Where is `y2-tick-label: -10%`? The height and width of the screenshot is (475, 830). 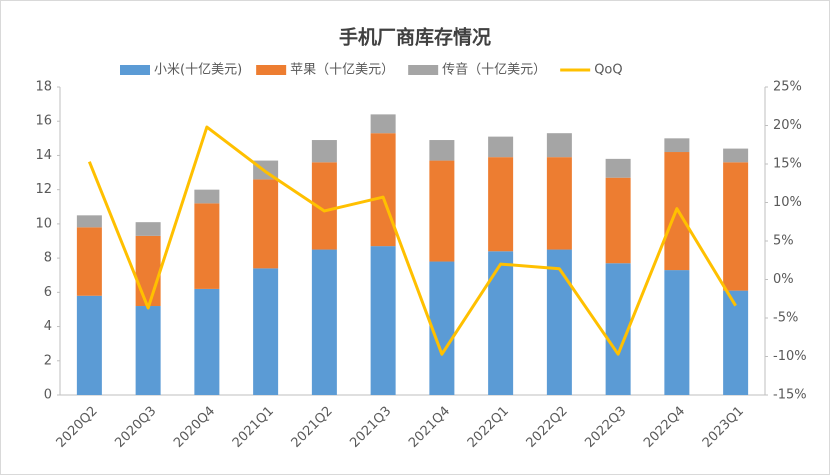 y2-tick-label: -10% is located at coordinates (790, 356).